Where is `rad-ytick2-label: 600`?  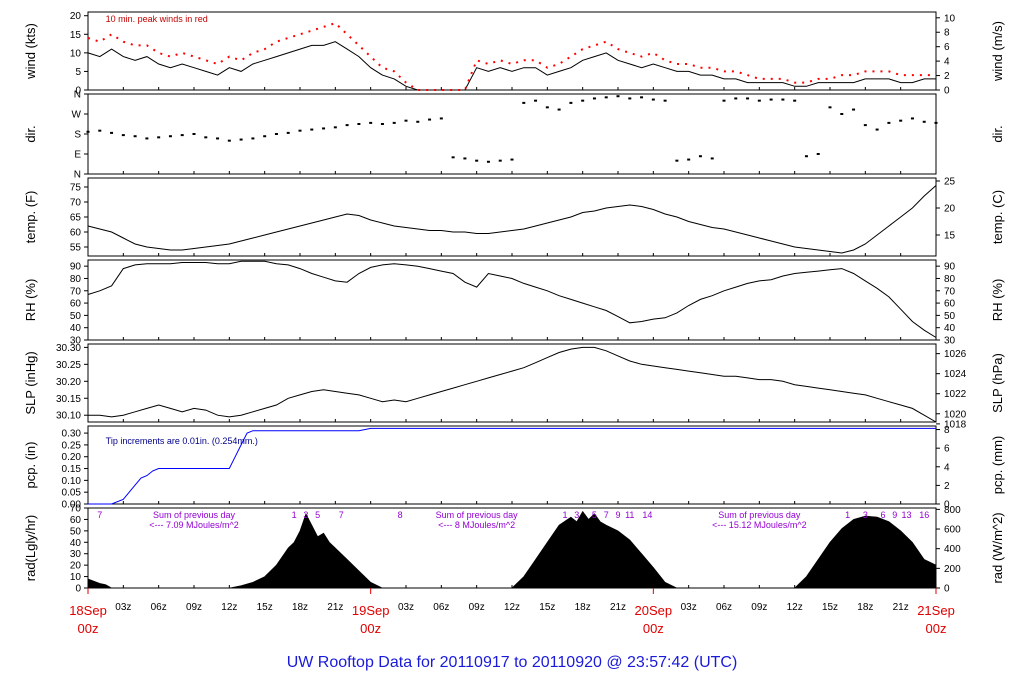
rad-ytick2-label: 600 is located at coordinates (952, 530).